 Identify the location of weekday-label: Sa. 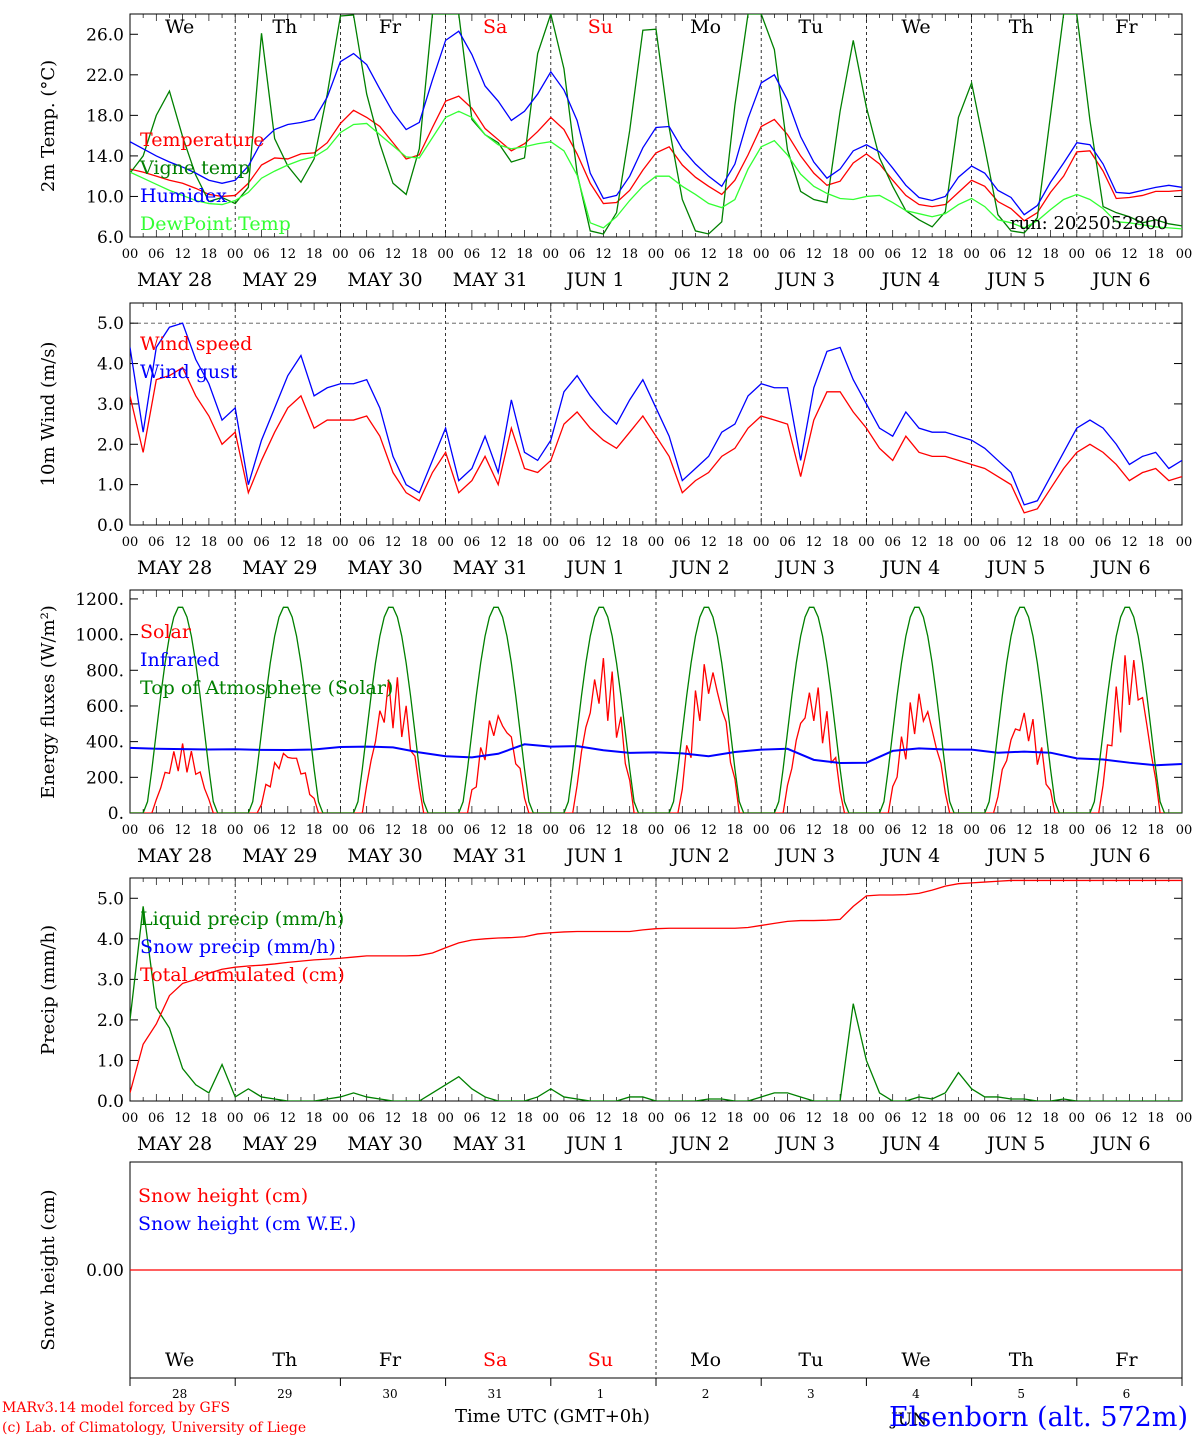
(495, 1360).